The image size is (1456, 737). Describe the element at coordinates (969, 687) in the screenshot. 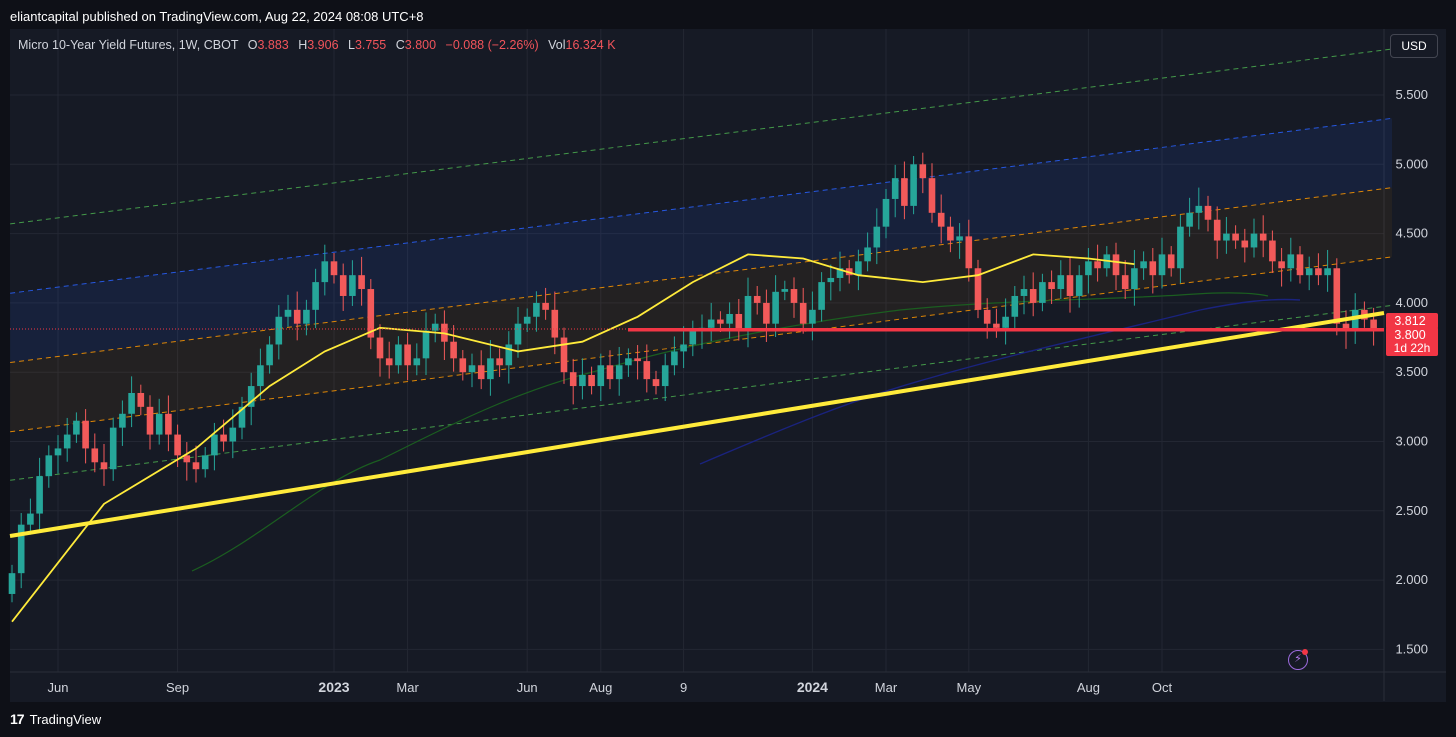

I see `time-tick-label: May` at that location.